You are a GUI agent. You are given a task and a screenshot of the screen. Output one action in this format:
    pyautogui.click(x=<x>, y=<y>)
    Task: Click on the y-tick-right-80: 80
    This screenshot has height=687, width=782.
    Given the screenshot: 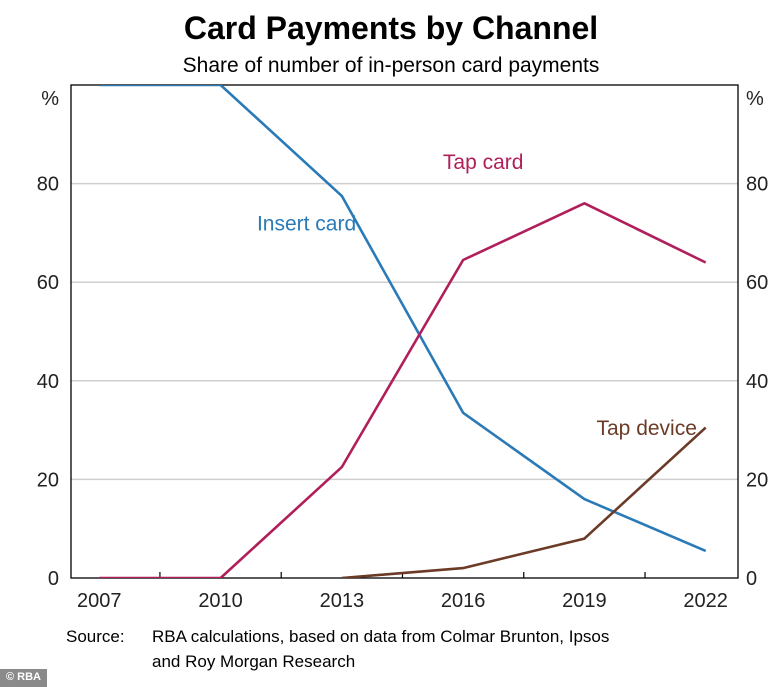 What is the action you would take?
    pyautogui.click(x=757, y=185)
    